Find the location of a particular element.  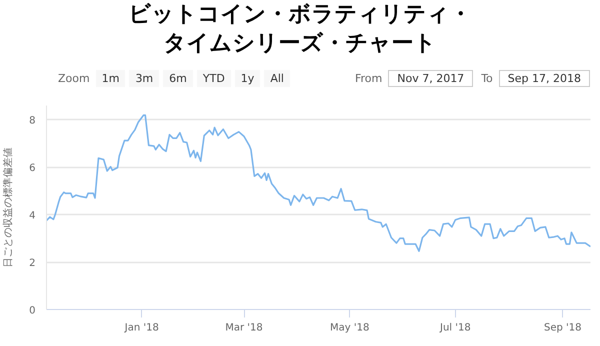

y-axis-title: 日ごとの収益の標準偏差値 is located at coordinates (8, 208).